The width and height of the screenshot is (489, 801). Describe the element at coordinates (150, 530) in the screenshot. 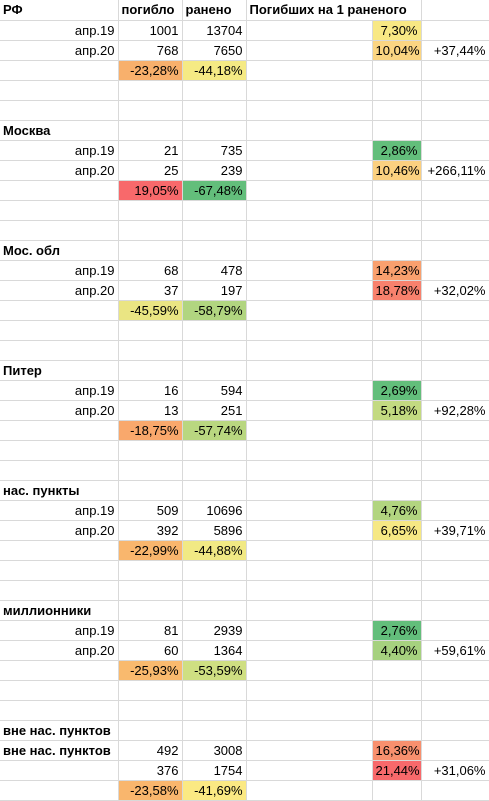

I see `killed-cell: 392` at that location.